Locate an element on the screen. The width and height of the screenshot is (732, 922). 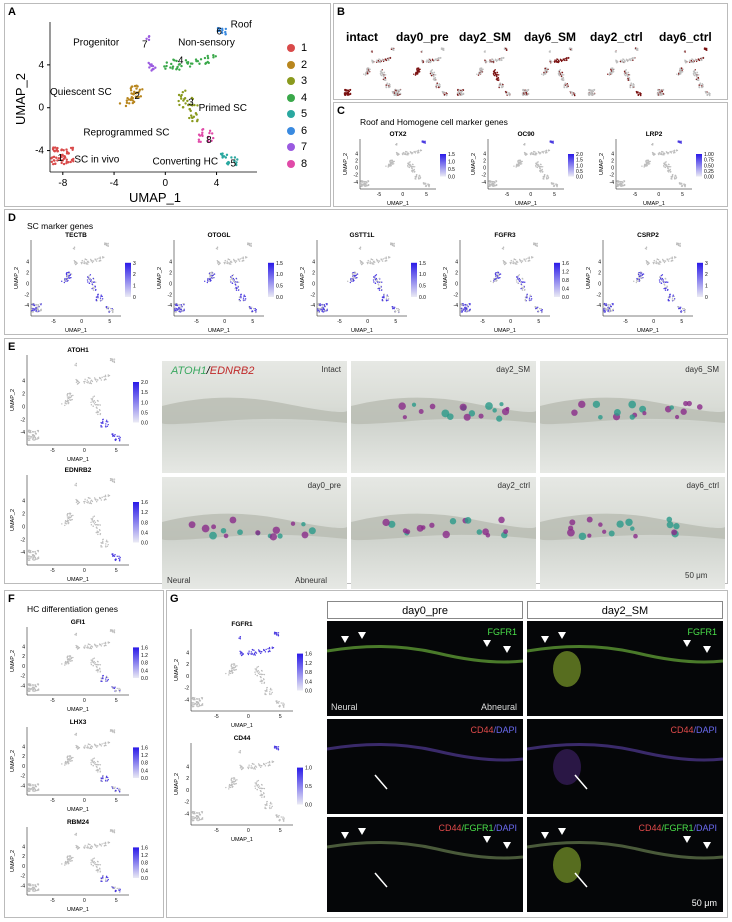
mini-umap: OTOGL -5 0 5 4 2 0 -2 -4 UMAP_1 UMAP_2 1.5 1.0 0.5 0.0 is located at coordinates (225, 282).